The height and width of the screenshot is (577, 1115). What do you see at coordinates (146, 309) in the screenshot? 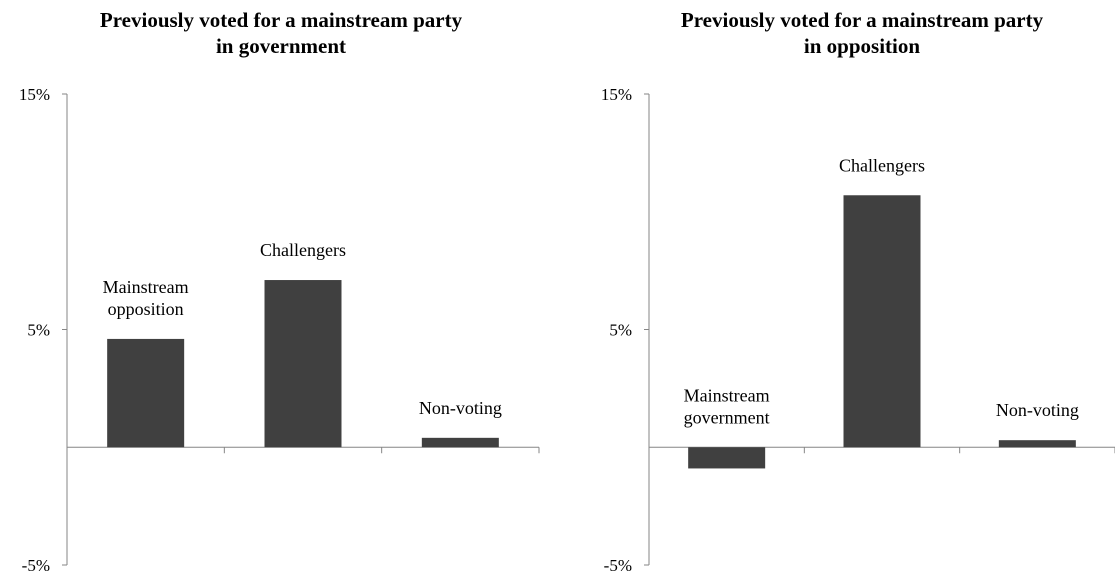
I see `category-label-line: opposition` at bounding box center [146, 309].